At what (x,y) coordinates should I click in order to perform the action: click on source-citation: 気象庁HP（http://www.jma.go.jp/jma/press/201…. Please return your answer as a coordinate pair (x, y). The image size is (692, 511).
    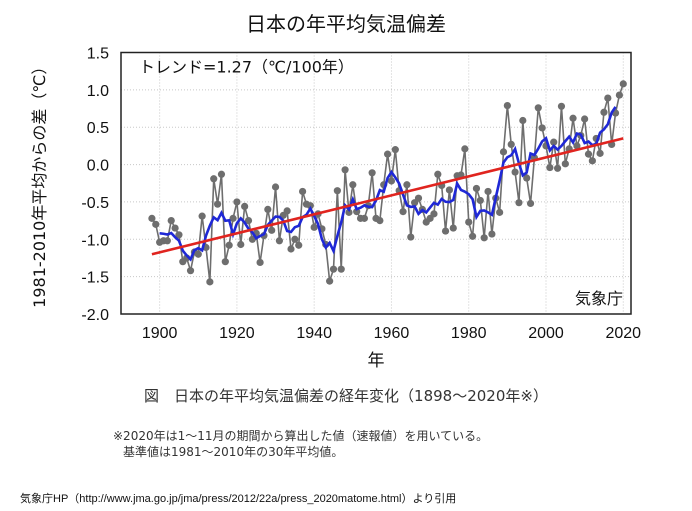
    Looking at the image, I should click on (238, 499).